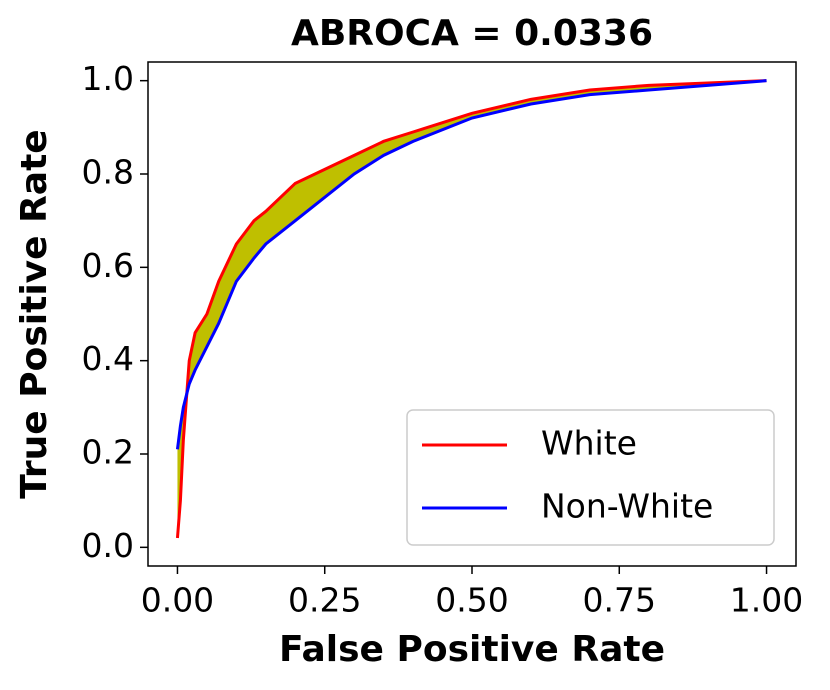  What do you see at coordinates (589, 443) in the screenshot?
I see `legend-label: White` at bounding box center [589, 443].